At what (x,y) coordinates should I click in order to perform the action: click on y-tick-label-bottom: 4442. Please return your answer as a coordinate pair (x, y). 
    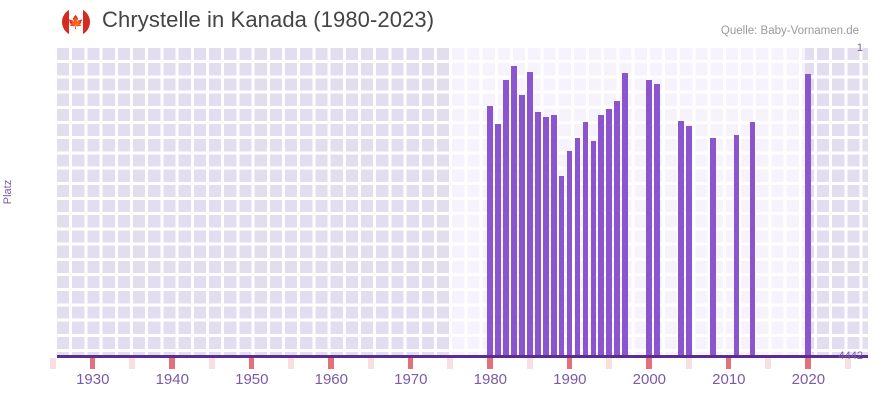
    Looking at the image, I should click on (850, 356).